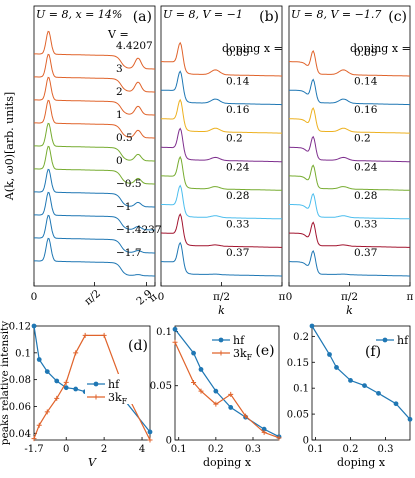 This screenshot has width=415, height=478. I want to click on curve-label: 0.2, so click(362, 139).